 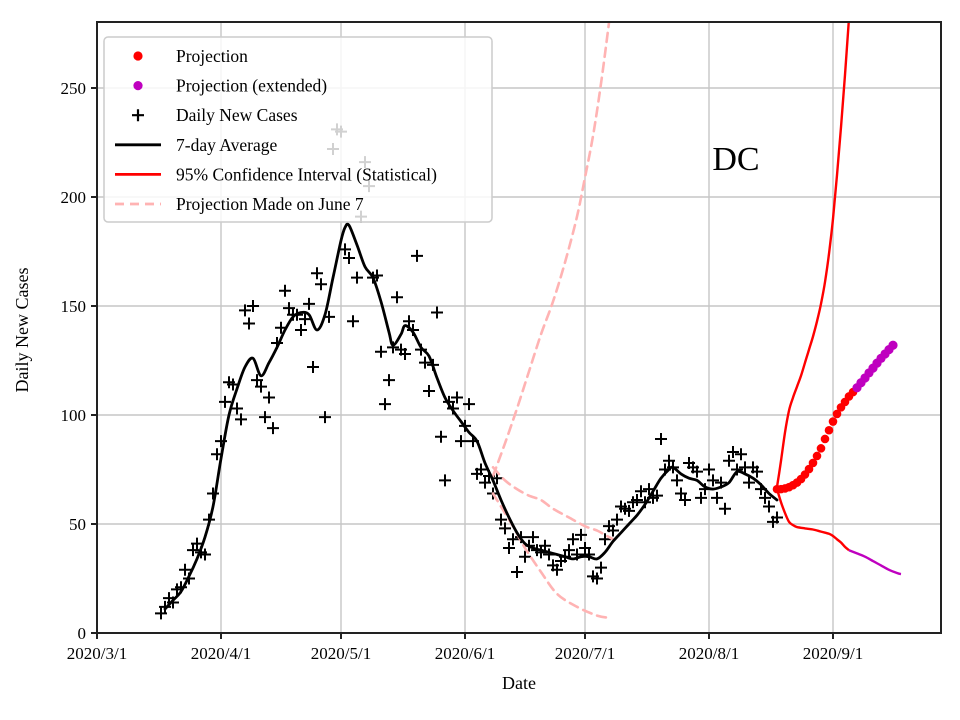 I want to click on x-tick-label: 2020/6/1, so click(x=465, y=653).